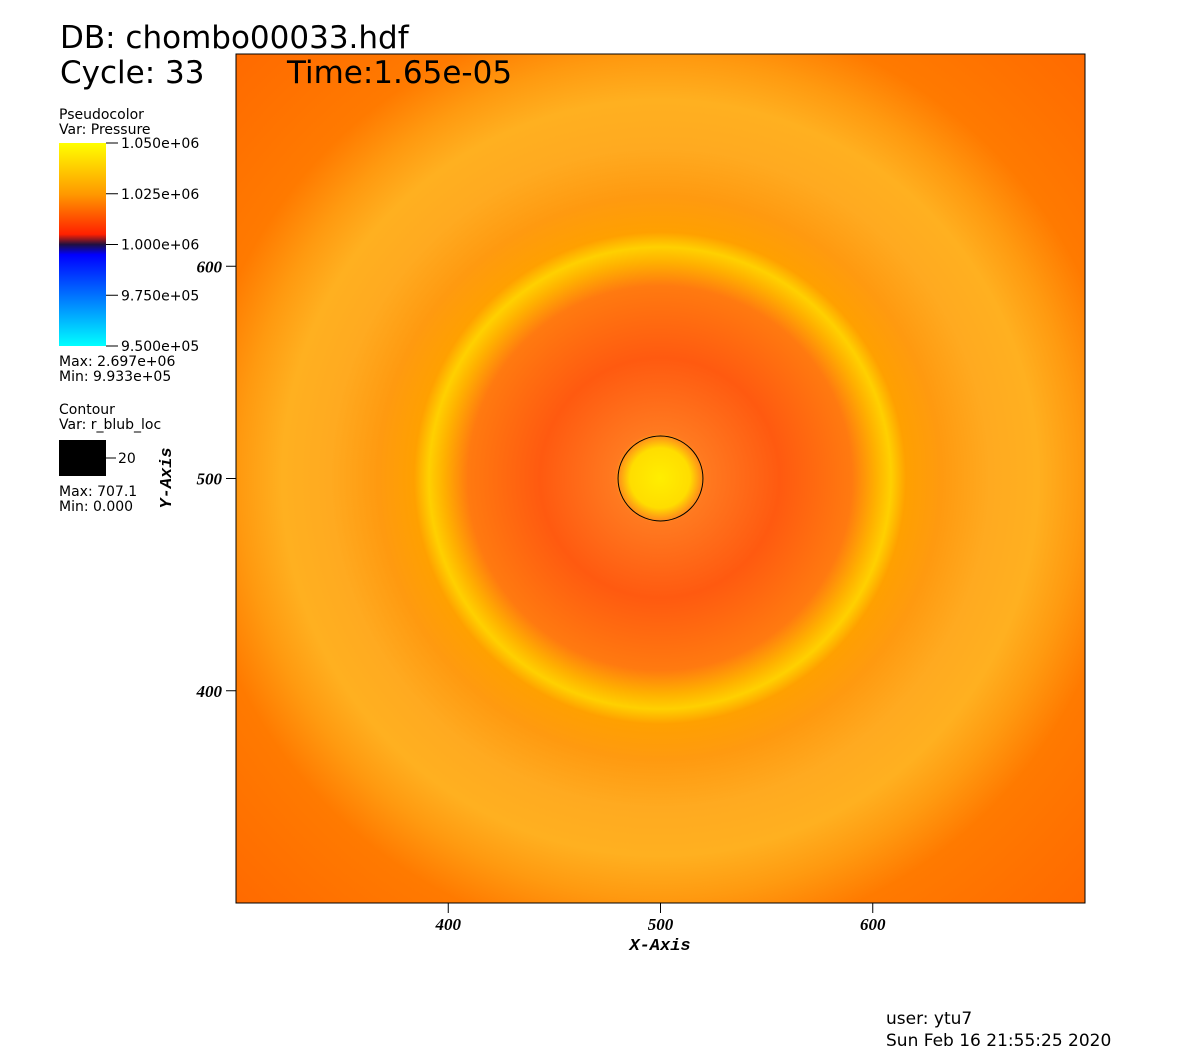 The image size is (1182, 1062). What do you see at coordinates (160, 347) in the screenshot?
I see `colorbar-tick-label: 9.500e+05` at bounding box center [160, 347].